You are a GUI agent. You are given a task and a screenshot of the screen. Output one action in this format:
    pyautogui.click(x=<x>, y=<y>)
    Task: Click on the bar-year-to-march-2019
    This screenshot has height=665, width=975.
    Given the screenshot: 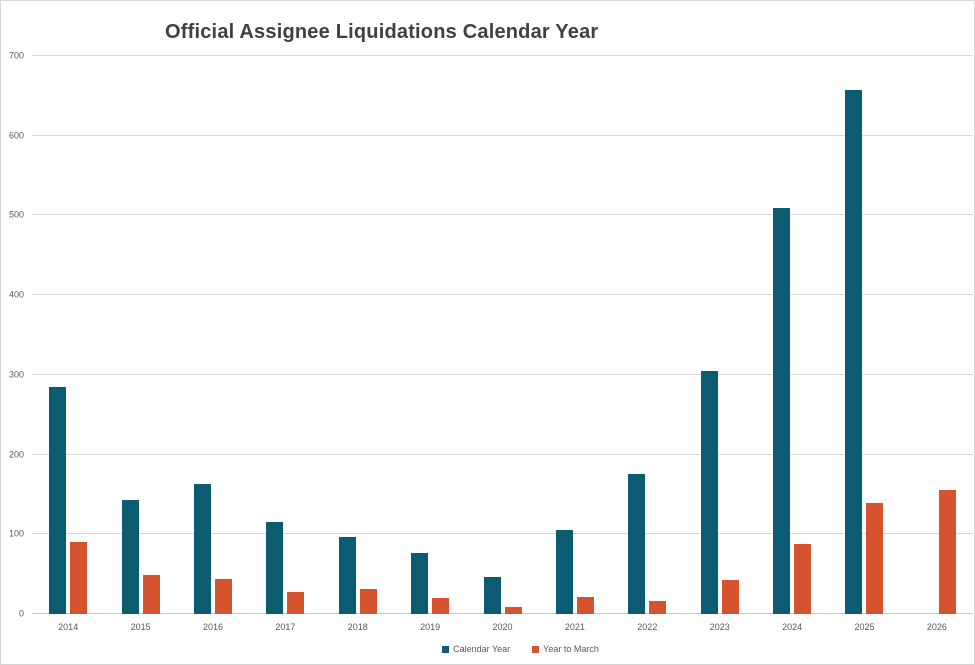 What is the action you would take?
    pyautogui.click(x=441, y=606)
    